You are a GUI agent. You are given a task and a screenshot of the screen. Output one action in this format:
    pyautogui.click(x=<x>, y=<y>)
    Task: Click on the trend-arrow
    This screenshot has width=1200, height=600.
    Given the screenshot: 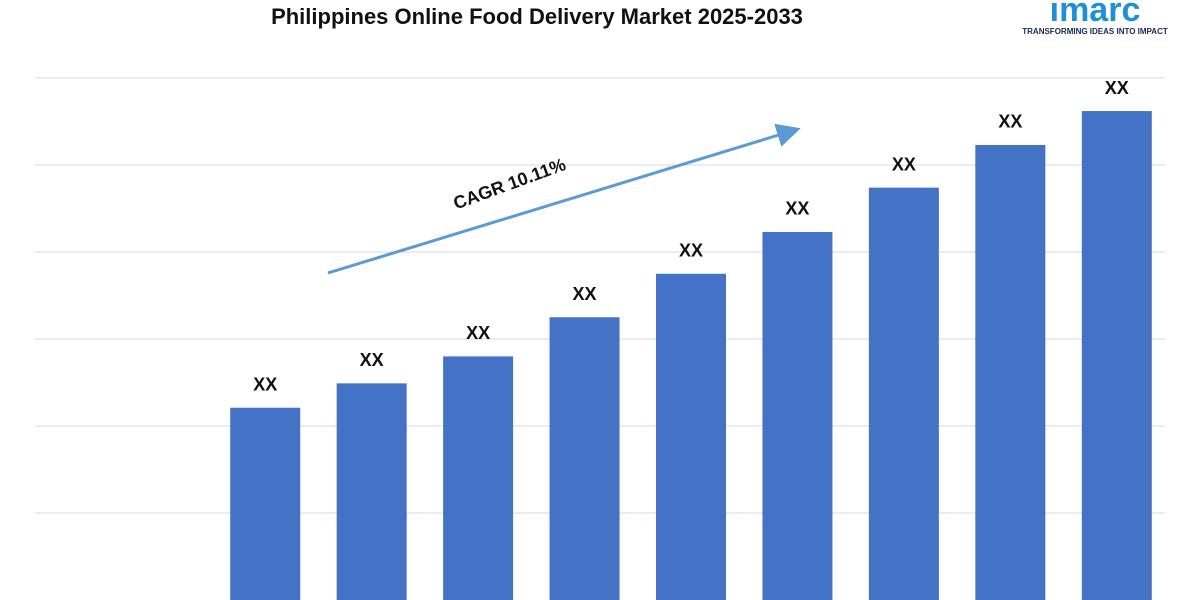 What is the action you would take?
    pyautogui.click(x=564, y=199)
    